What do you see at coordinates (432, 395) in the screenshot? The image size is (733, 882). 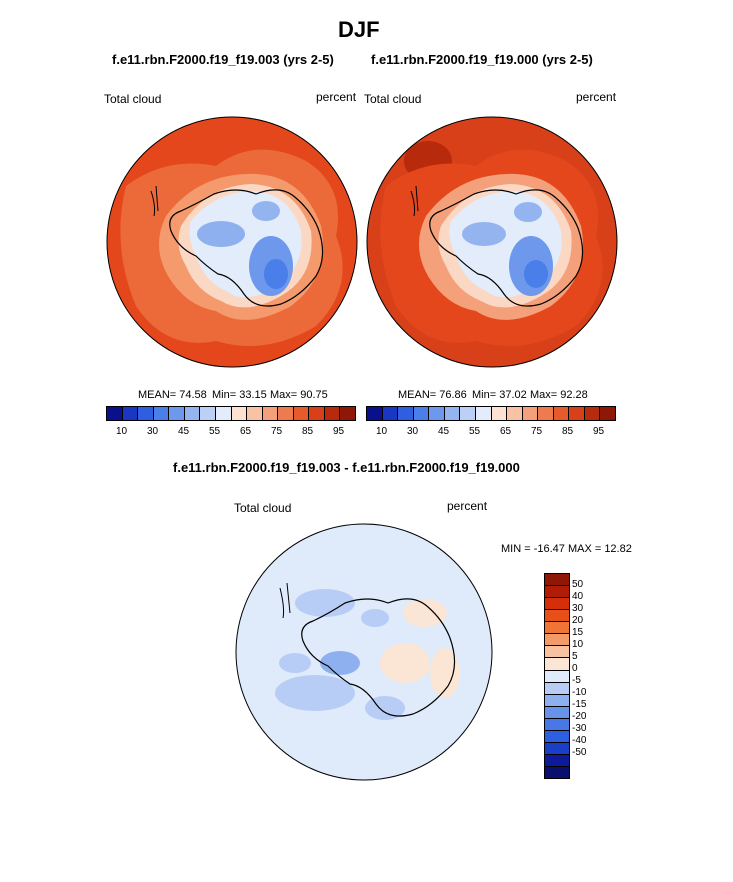 I see `panel2-mean: MEAN= 76.86` at bounding box center [432, 395].